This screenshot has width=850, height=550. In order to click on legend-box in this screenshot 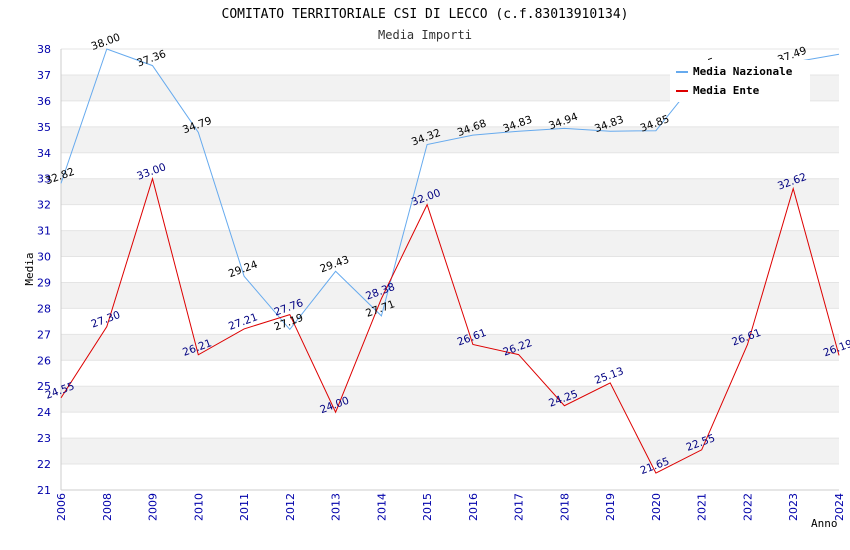, I will do `click(740, 81)`.